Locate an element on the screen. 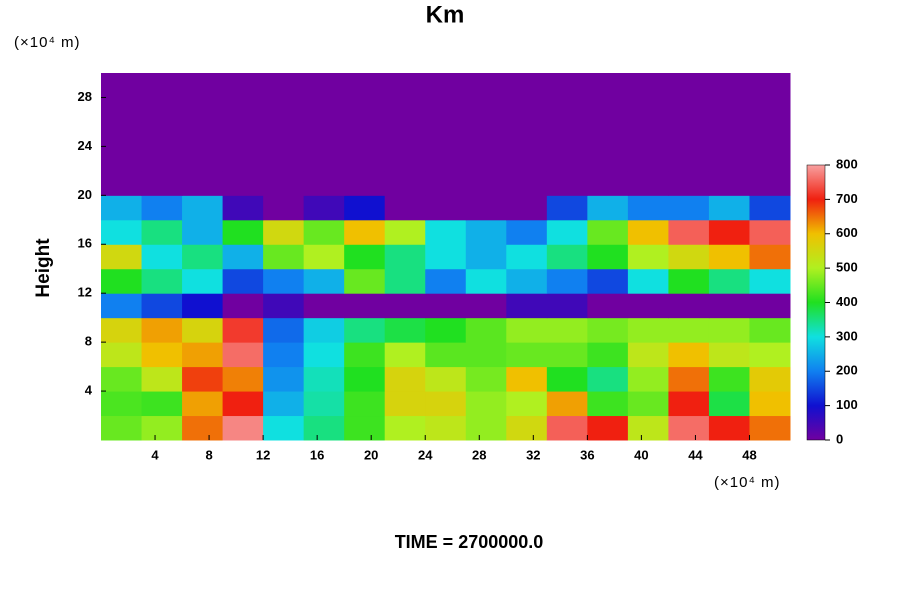 The image size is (900, 605). colorbar-tick-label: 100 is located at coordinates (847, 404).